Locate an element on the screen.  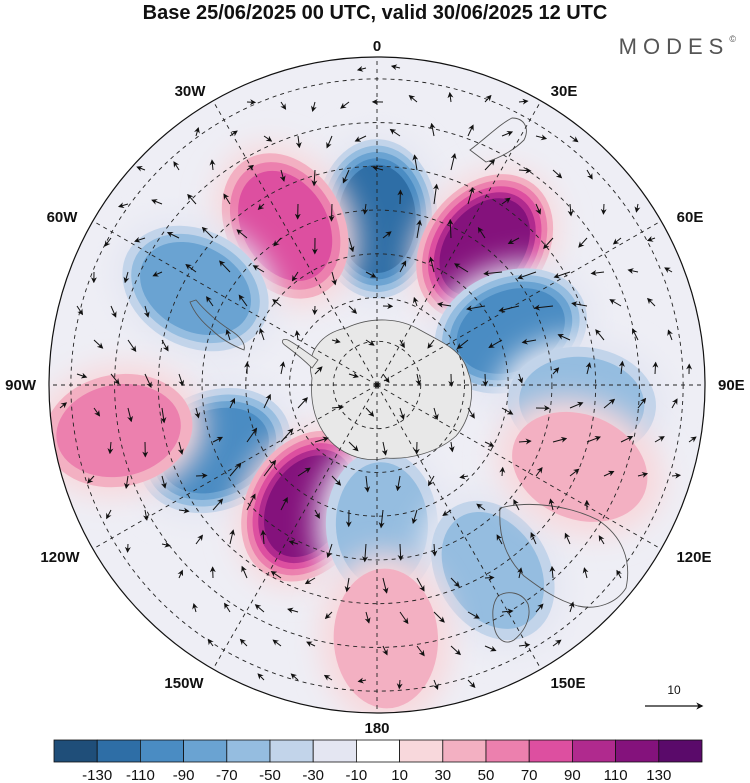
colorbar-tick-label: -90 is located at coordinates (184, 775).